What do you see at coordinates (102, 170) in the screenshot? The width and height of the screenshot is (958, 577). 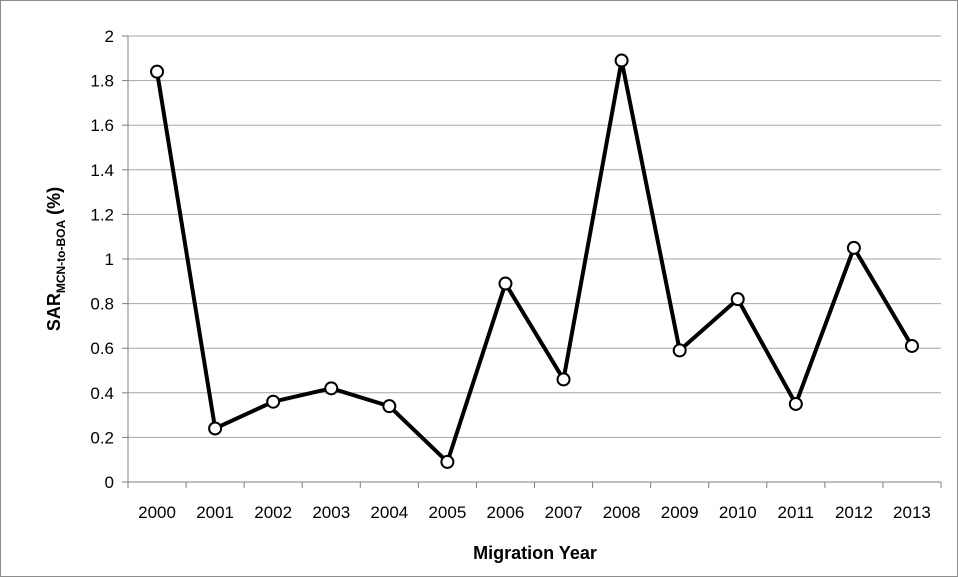 I see `y-tick-label: 1.4` at bounding box center [102, 170].